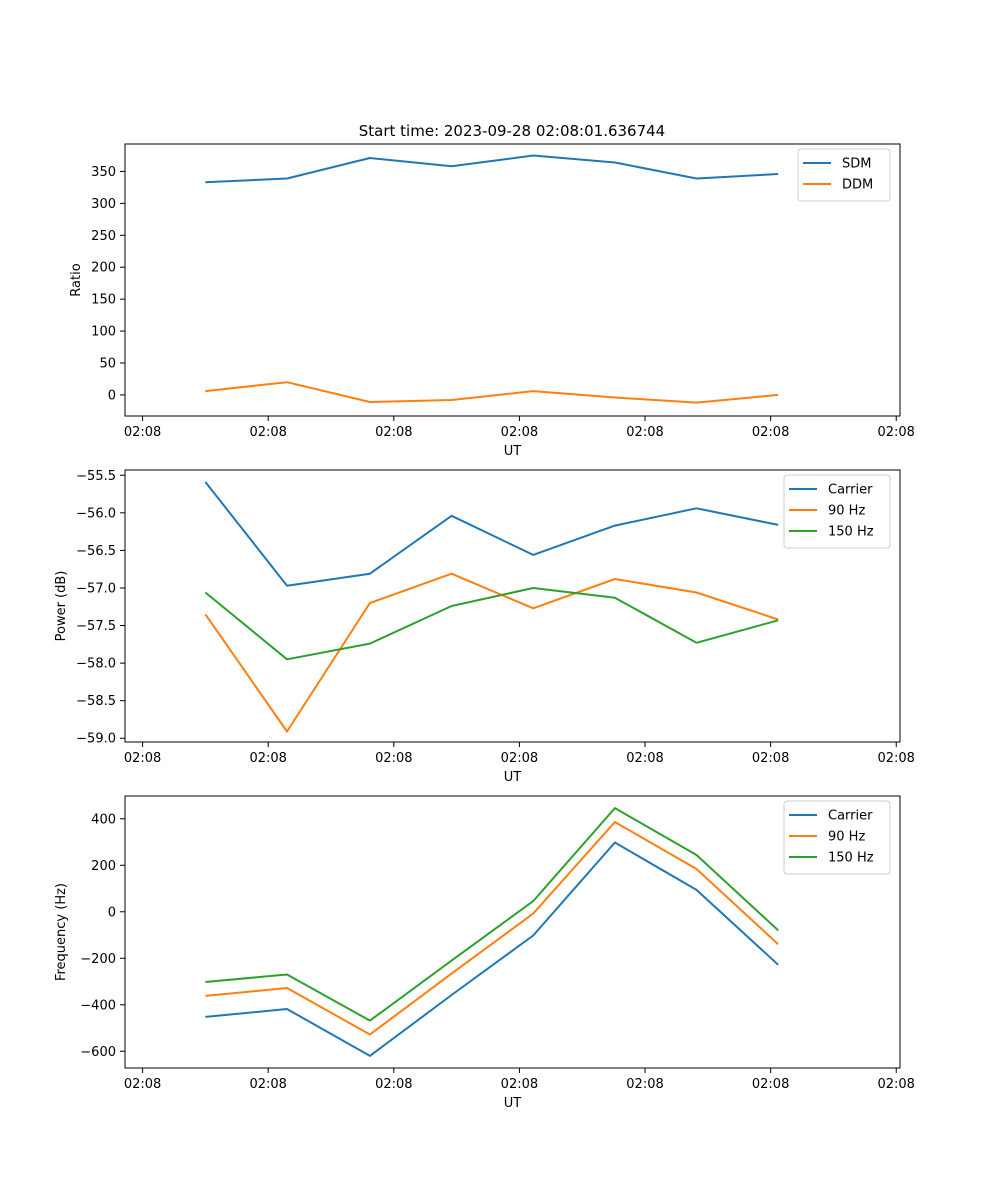 The image size is (1000, 1200). What do you see at coordinates (513, 451) in the screenshot?
I see `ratio-x-axis-label: UT` at bounding box center [513, 451].